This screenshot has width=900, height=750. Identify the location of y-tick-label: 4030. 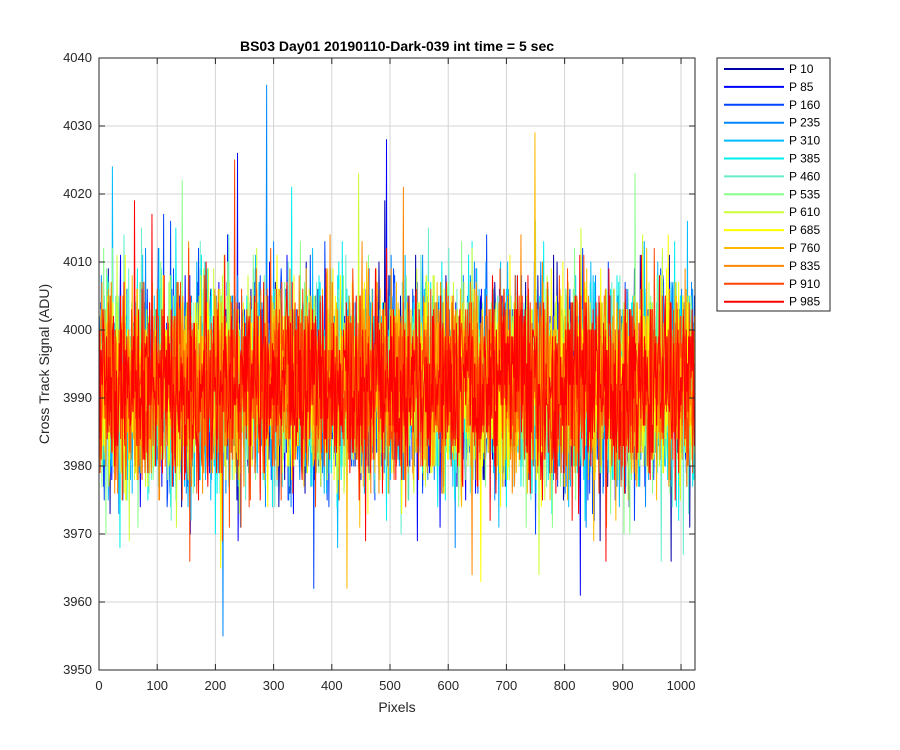
(77, 125).